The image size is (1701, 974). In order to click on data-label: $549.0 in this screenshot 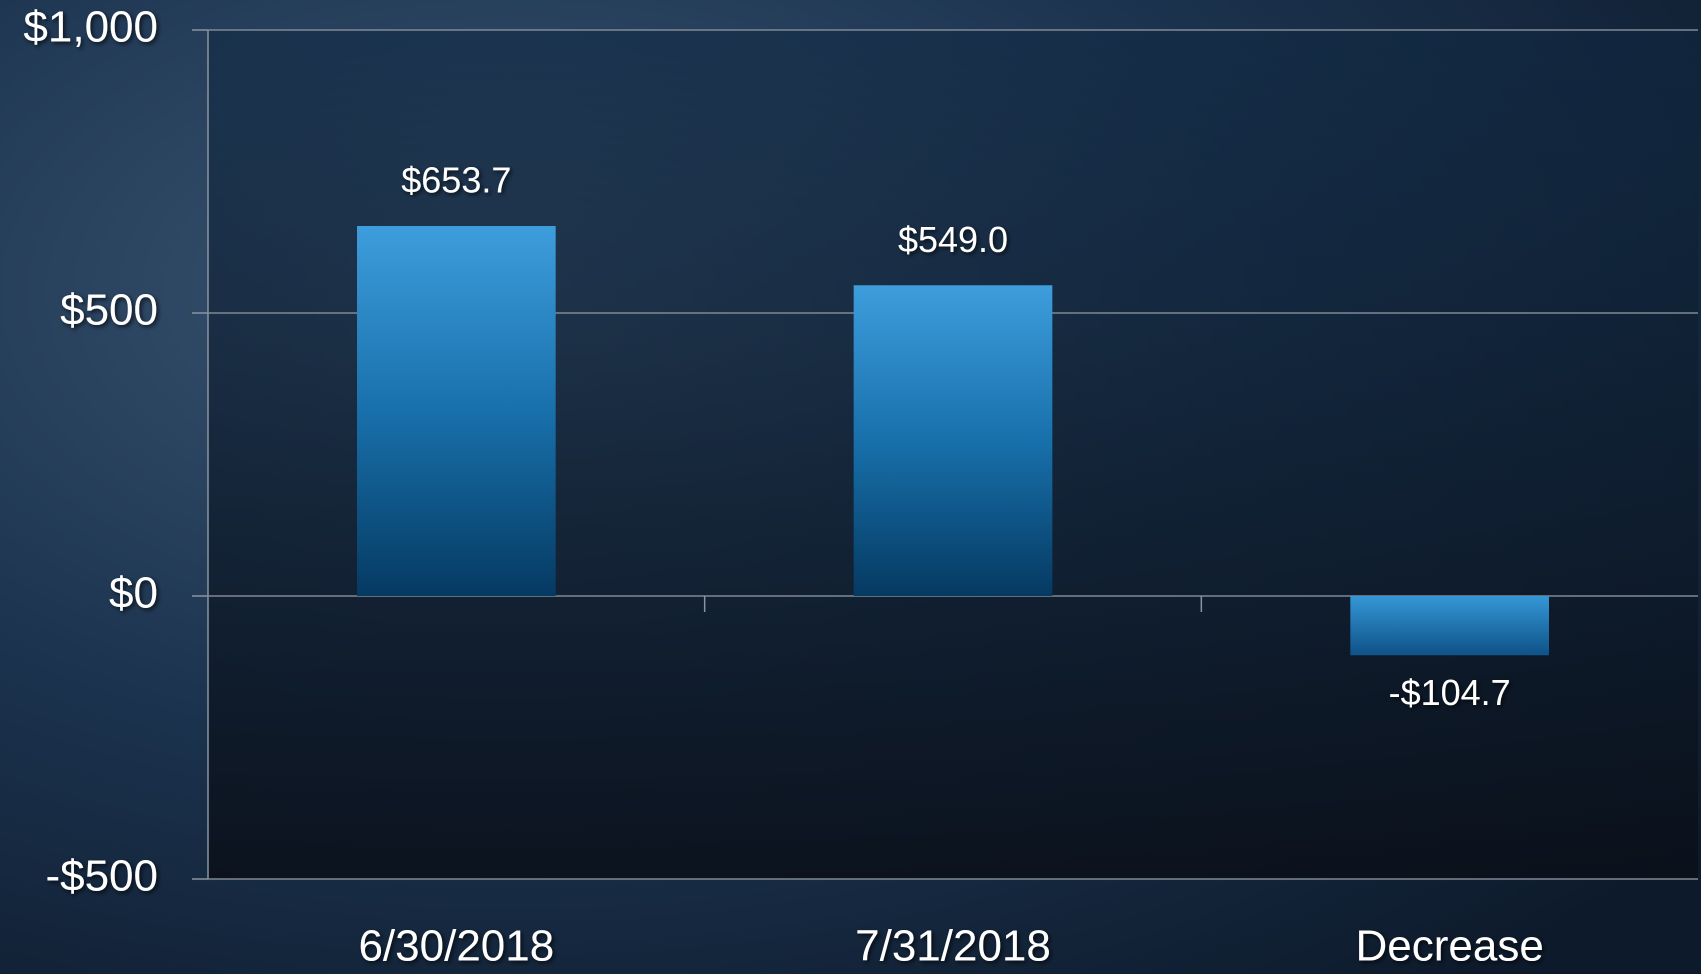, I will do `click(953, 239)`.